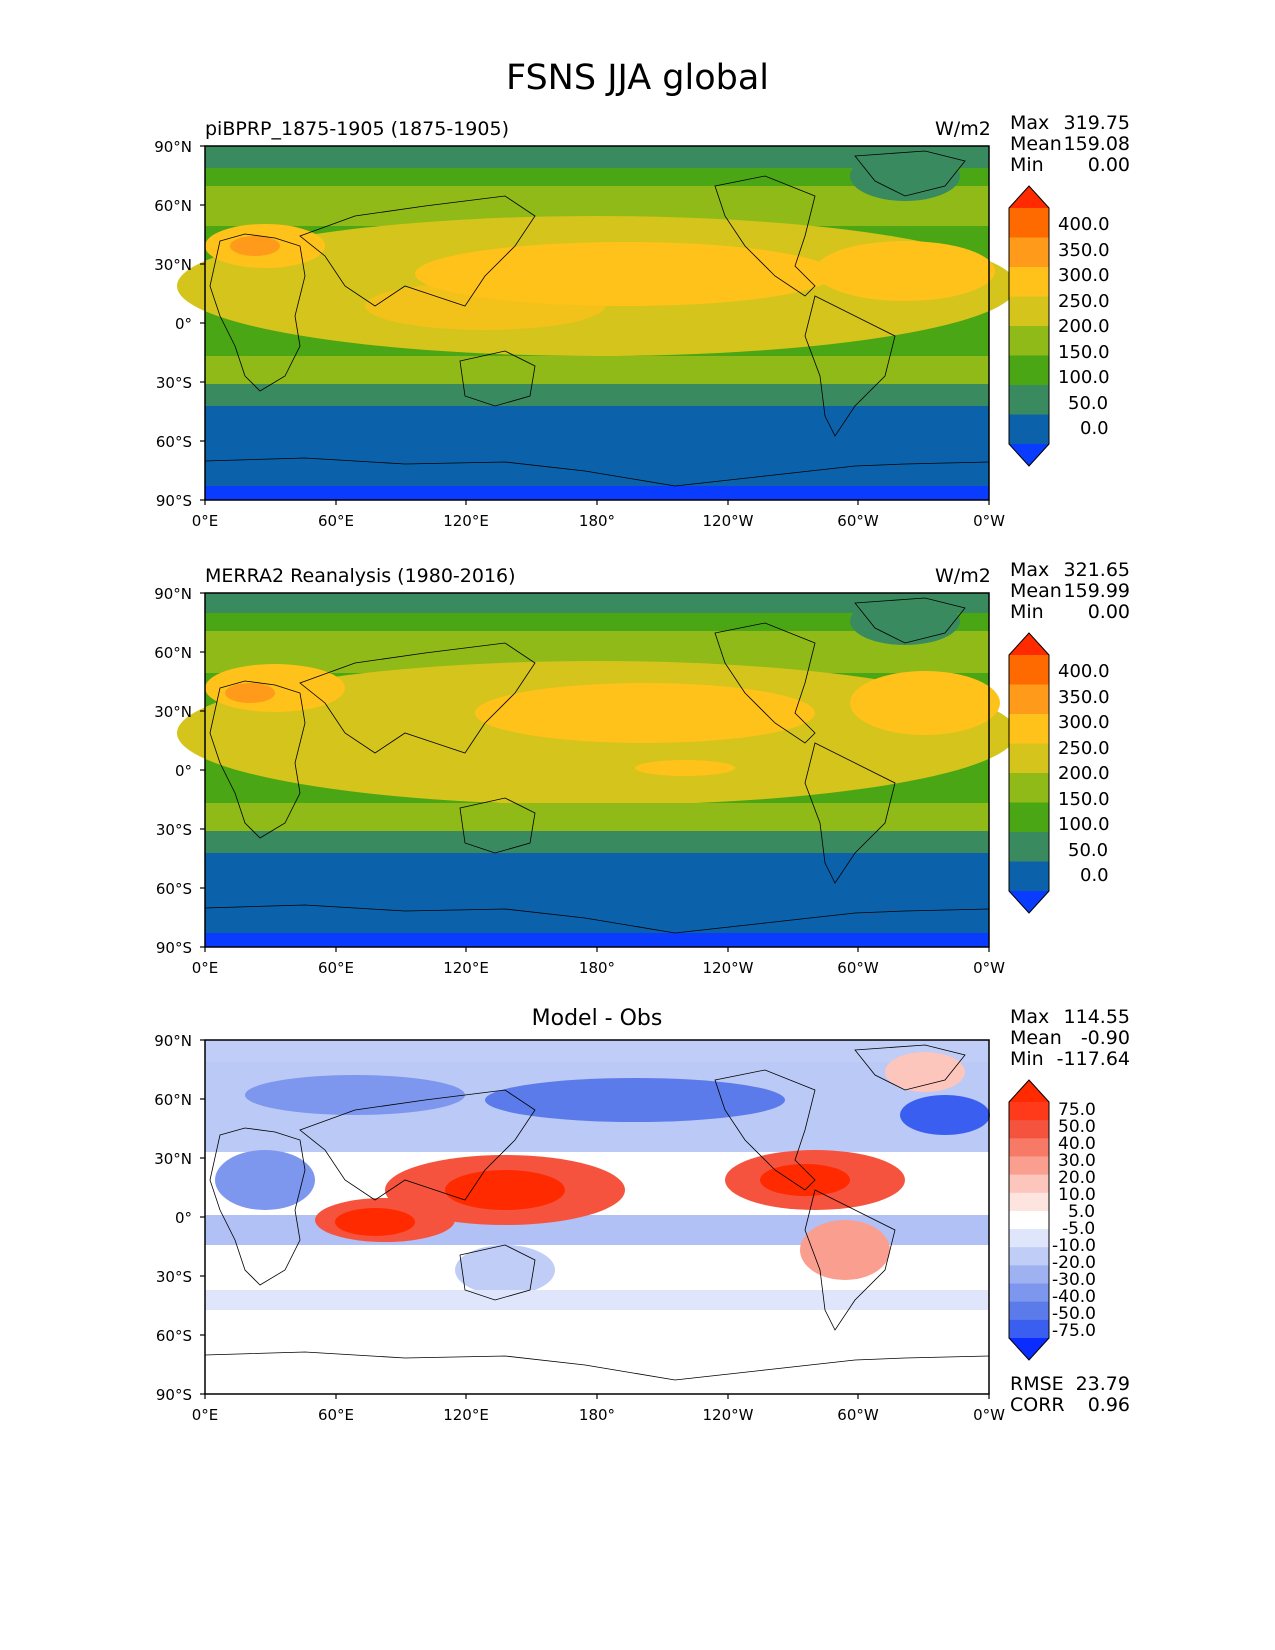  I want to click on figure-title: FSNS JJA global, so click(637, 78).